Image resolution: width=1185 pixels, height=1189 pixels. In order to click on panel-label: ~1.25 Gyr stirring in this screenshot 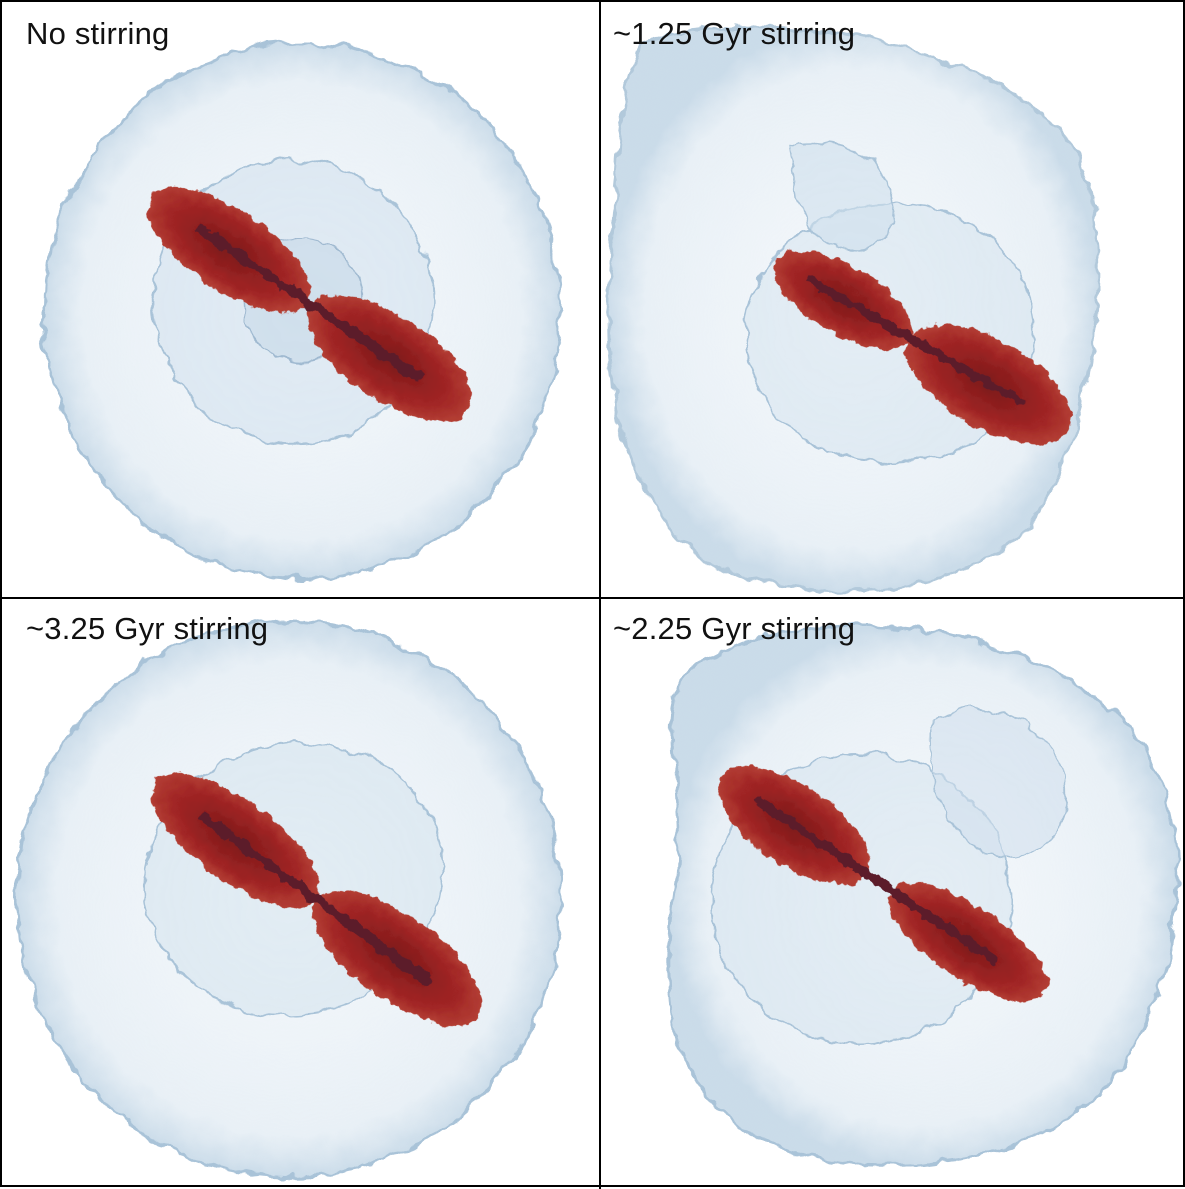, I will do `click(734, 33)`.